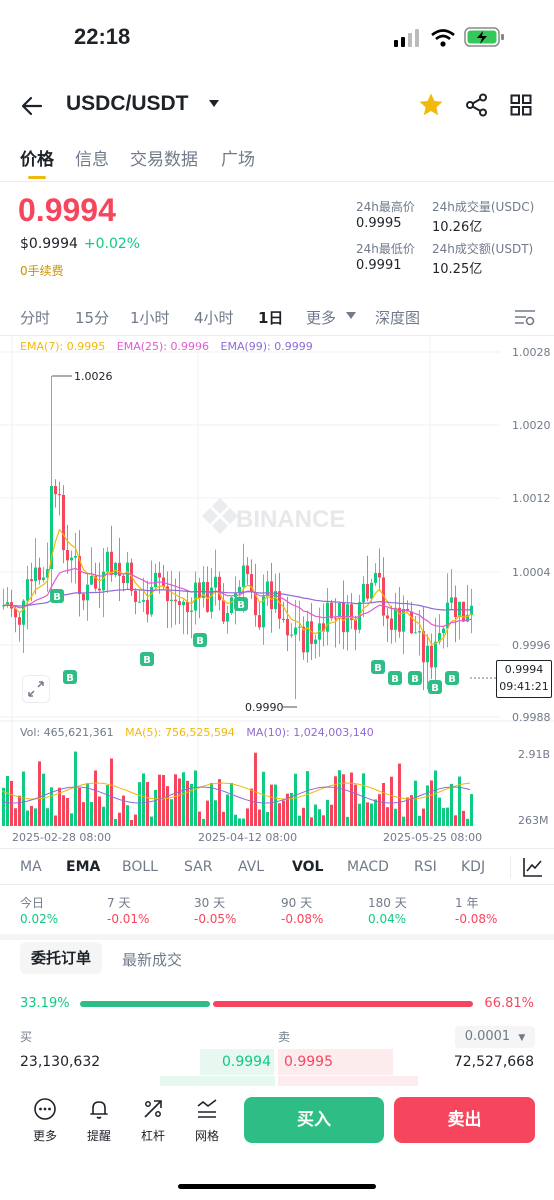  I want to click on interval-4h: 4小时, so click(214, 318).